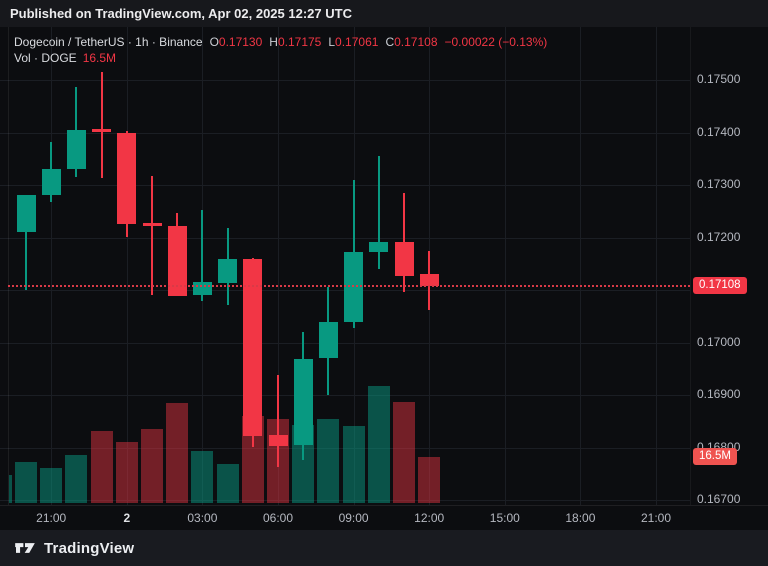 This screenshot has height=566, width=768. What do you see at coordinates (416, 42) in the screenshot?
I see `close-value: 0.17108` at bounding box center [416, 42].